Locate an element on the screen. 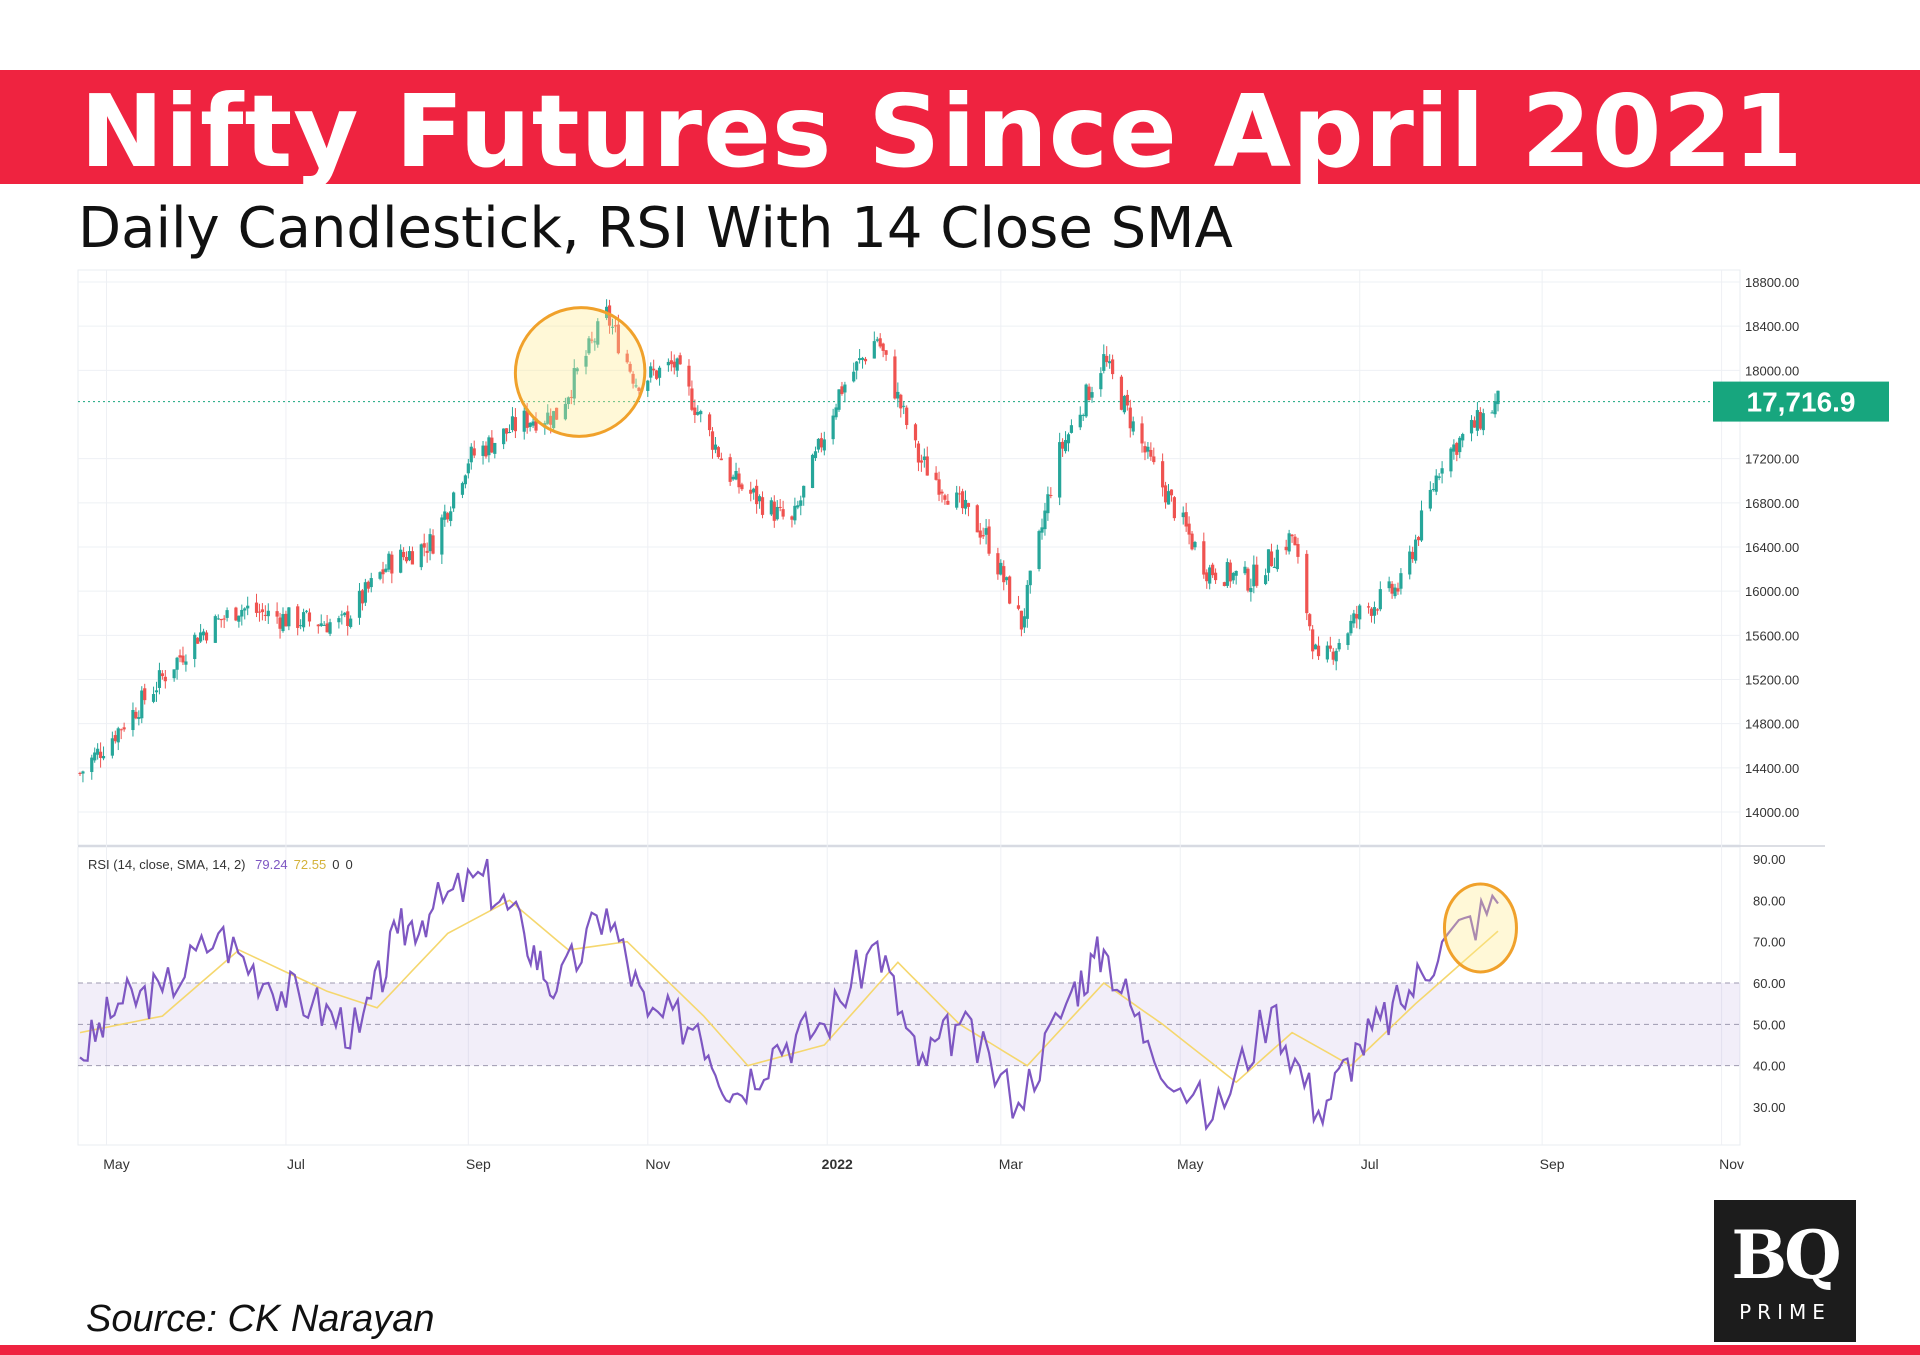  price-tick-label: 17200.00 is located at coordinates (1772, 459).